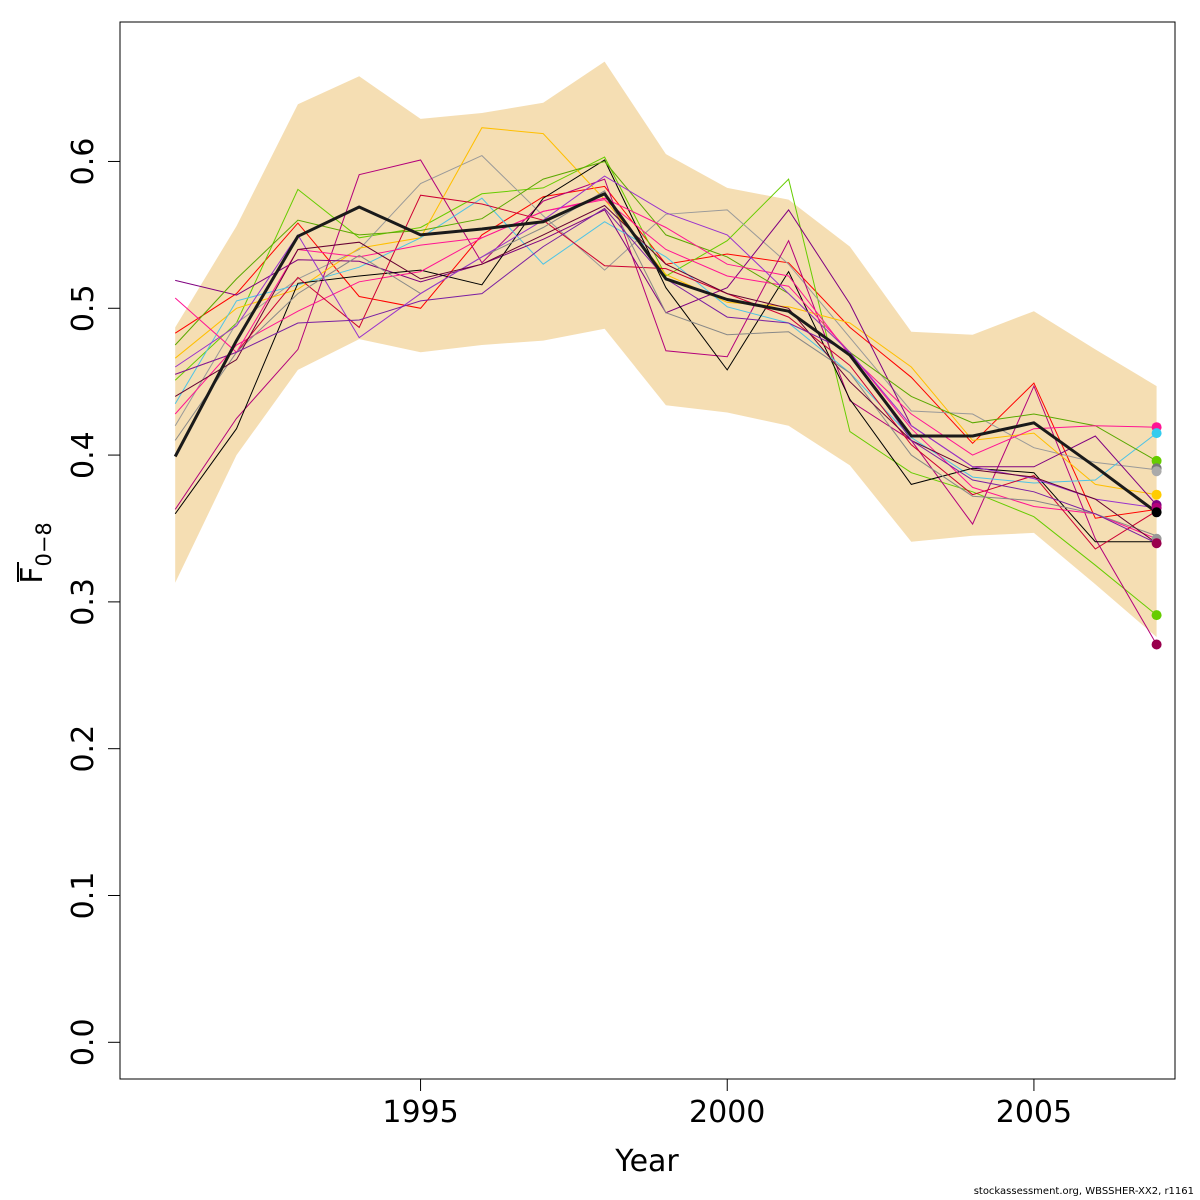 The image size is (1200, 1200). What do you see at coordinates (83, 602) in the screenshot?
I see `y-tick-label-0.3: 0.3` at bounding box center [83, 602].